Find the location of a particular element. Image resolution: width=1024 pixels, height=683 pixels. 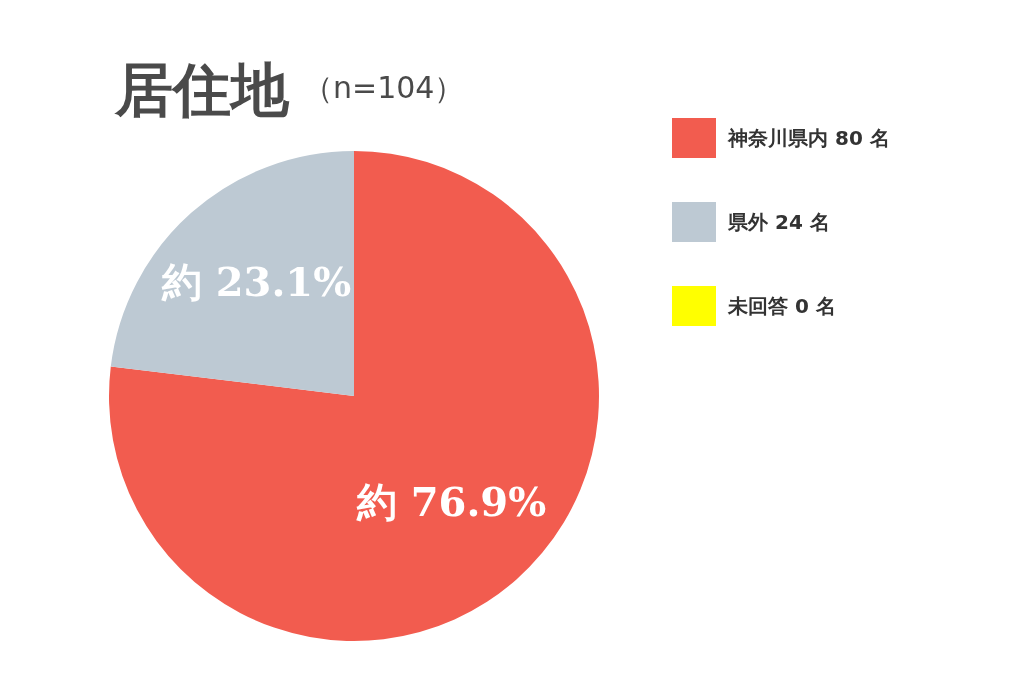

data-label: 約 76.9% is located at coordinates (451, 502).